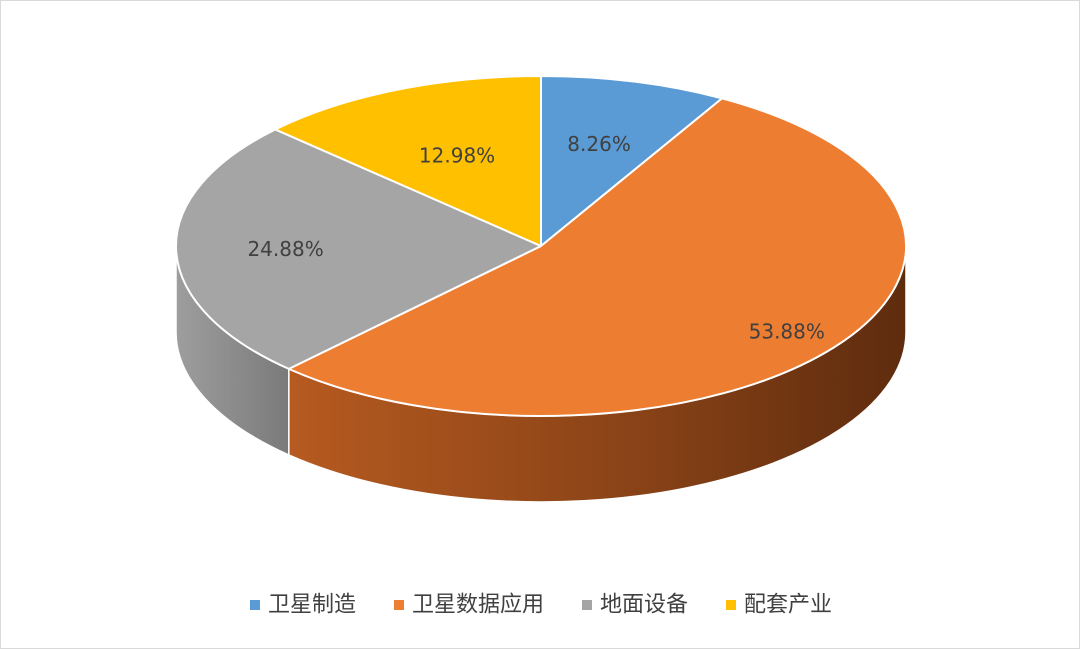 The width and height of the screenshot is (1080, 650). I want to click on legend-label: 地面设备, so click(644, 605).